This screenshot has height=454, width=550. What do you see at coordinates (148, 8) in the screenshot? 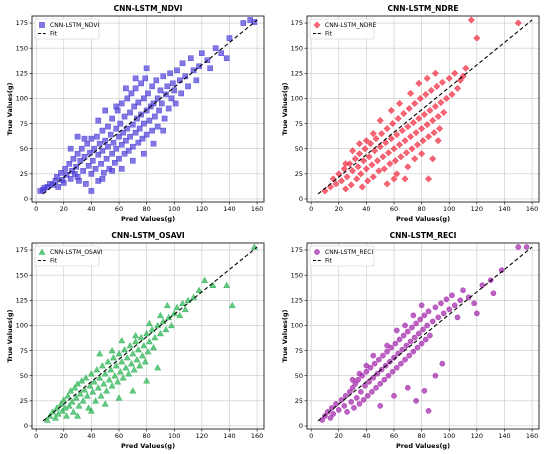
I see `chart-title: CNN-LSTM_NDVI` at bounding box center [148, 8].